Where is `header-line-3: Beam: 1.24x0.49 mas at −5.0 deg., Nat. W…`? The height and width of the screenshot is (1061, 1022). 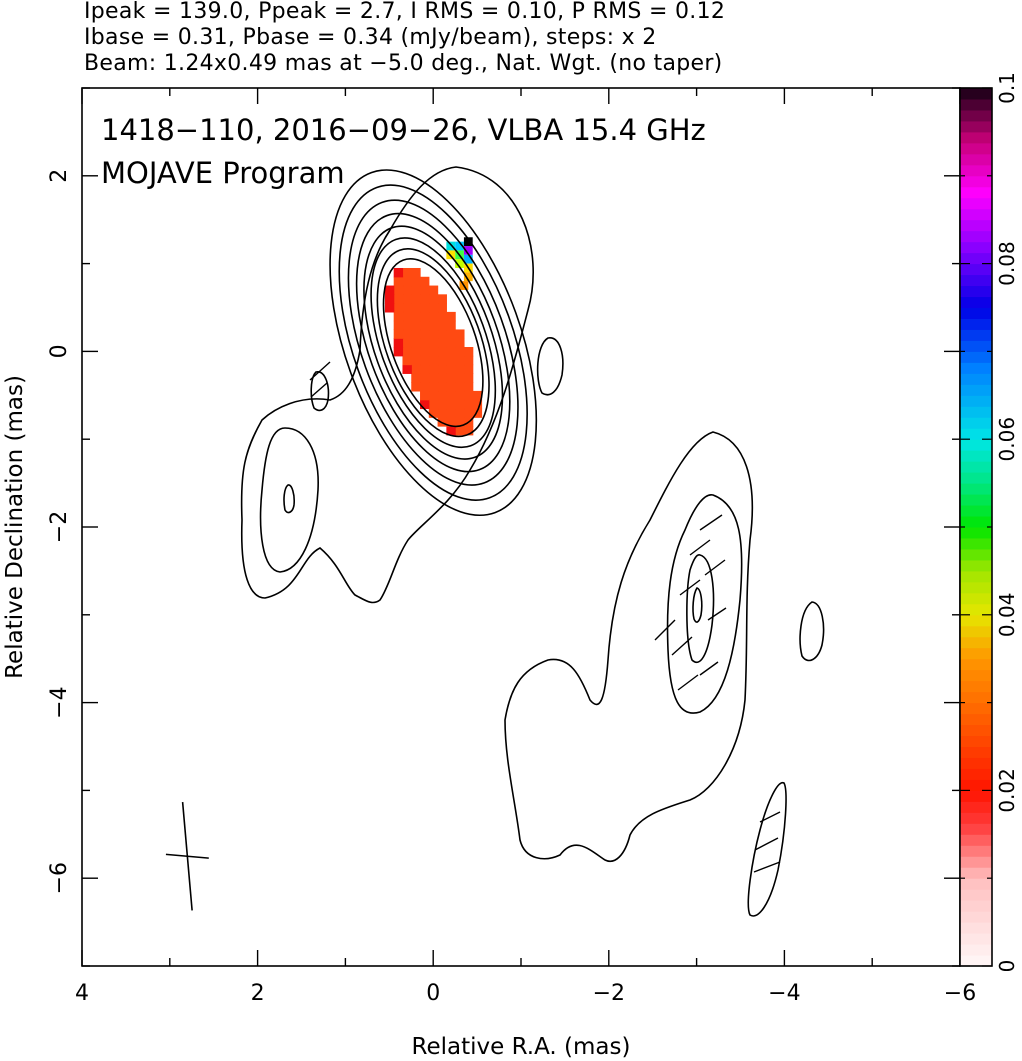 header-line-3: Beam: 1.24x0.49 mas at −5.0 deg., Nat. W… is located at coordinates (403, 63).